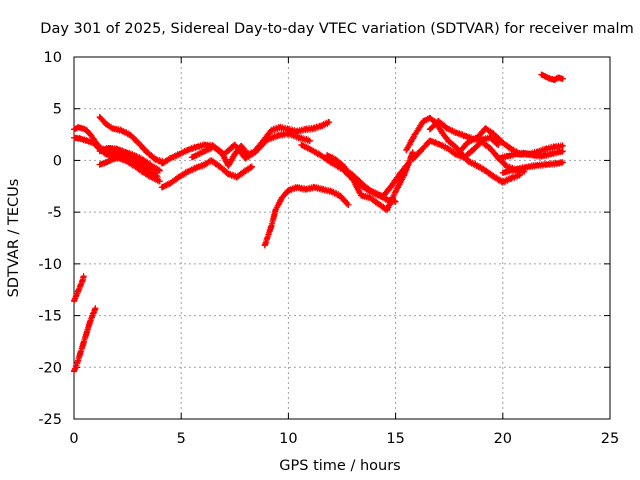 This screenshot has height=480, width=640. Describe the element at coordinates (370, 186) in the screenshot. I see `series-t11` at that location.